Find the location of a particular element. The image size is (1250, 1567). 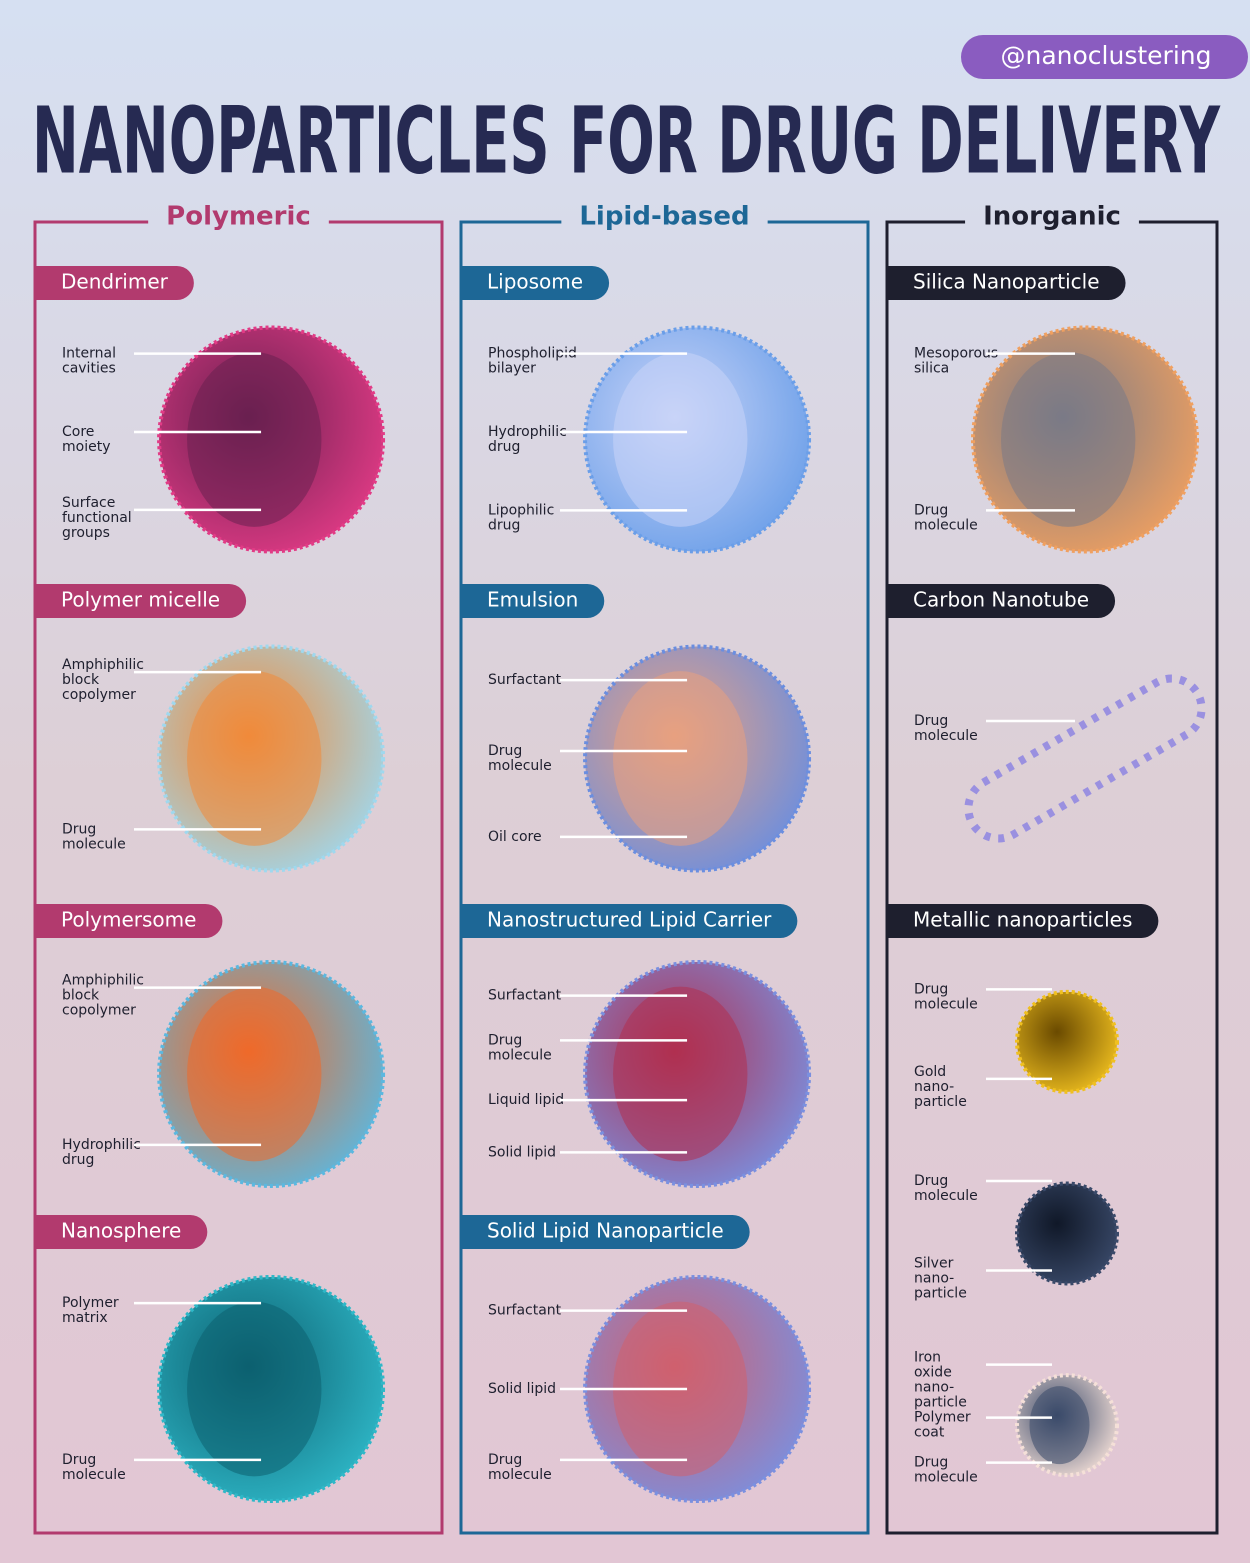

label: Gold is located at coordinates (930, 1072).